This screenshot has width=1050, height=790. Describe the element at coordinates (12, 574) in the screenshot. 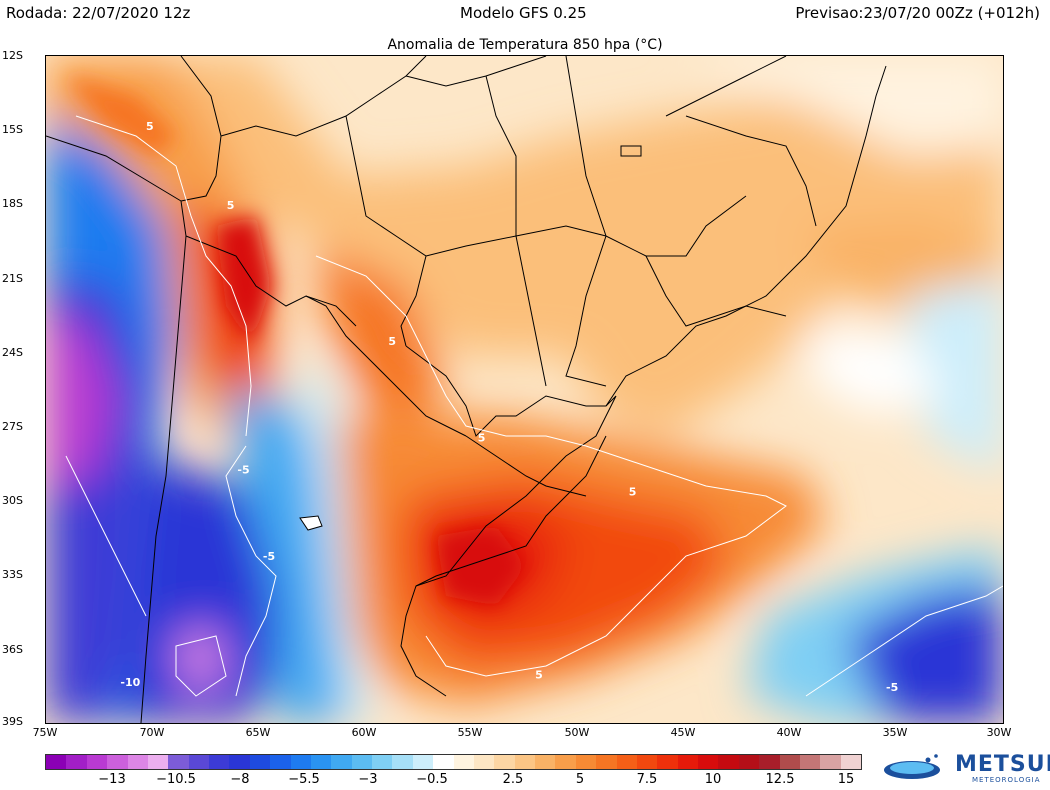

I see `lat-label: 33S` at that location.